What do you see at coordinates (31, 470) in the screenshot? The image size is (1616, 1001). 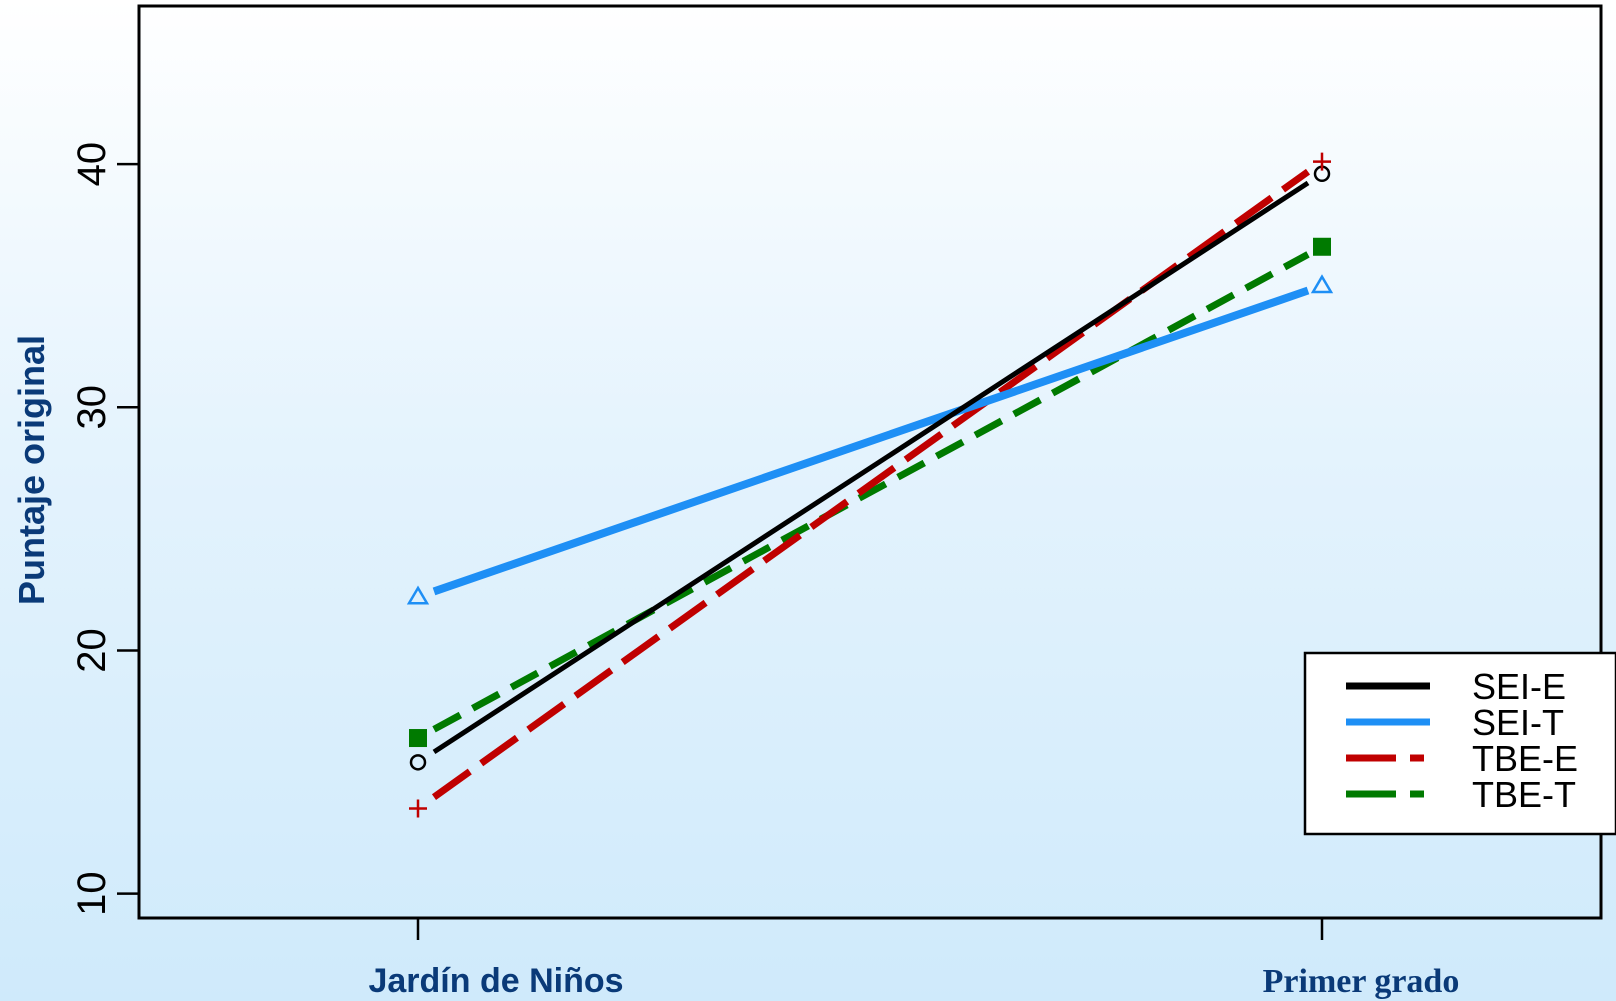 I see `y-axis-label: Puntaje original` at bounding box center [31, 470].